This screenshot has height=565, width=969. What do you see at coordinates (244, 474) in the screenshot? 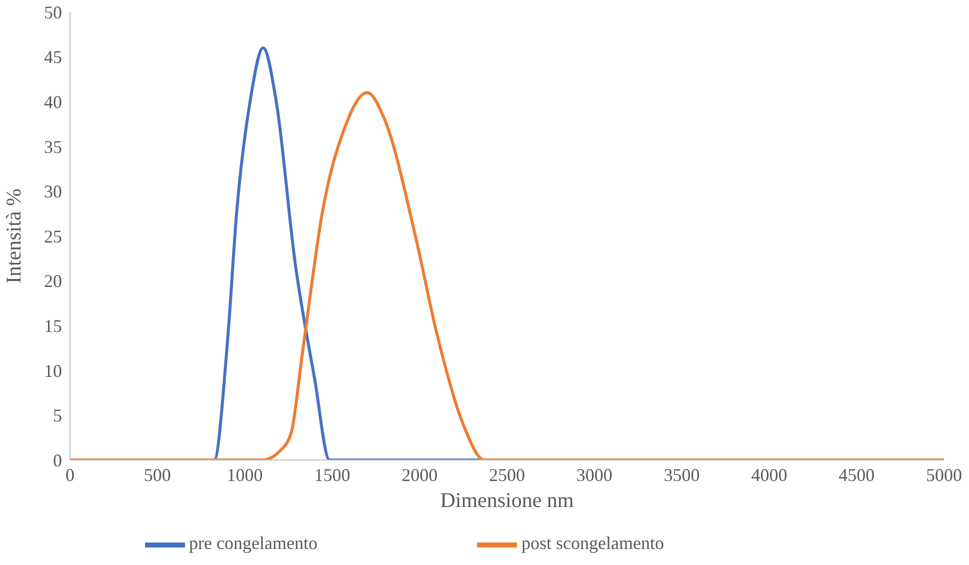
I see `x-tick-label: 1000` at bounding box center [244, 474].